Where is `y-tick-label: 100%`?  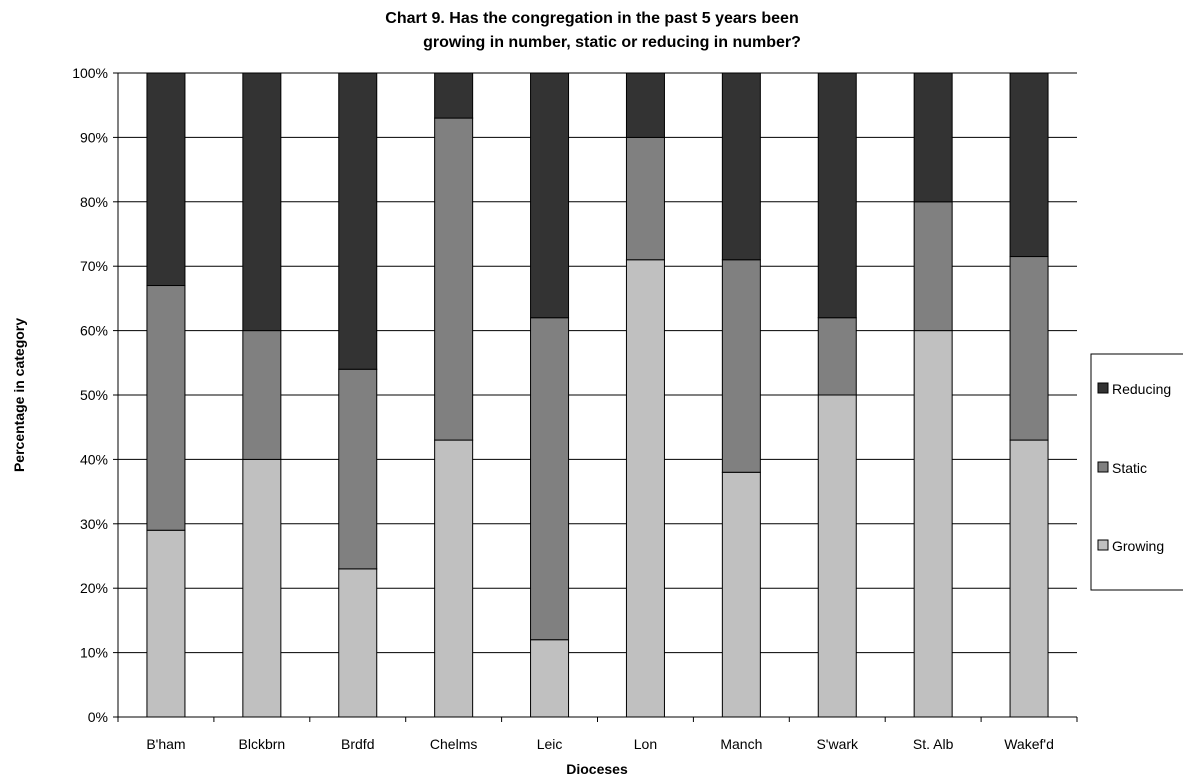
y-tick-label: 100% is located at coordinates (90, 73).